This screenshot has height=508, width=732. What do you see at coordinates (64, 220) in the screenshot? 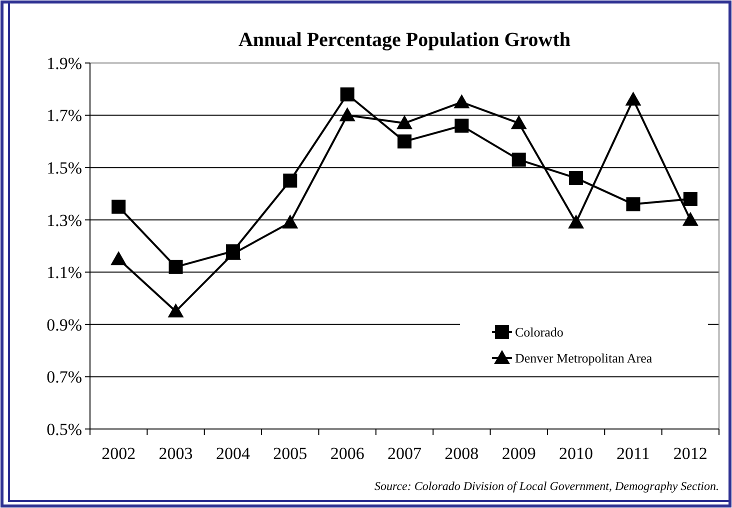
I see `y-tick-label: 1.3%` at bounding box center [64, 220].